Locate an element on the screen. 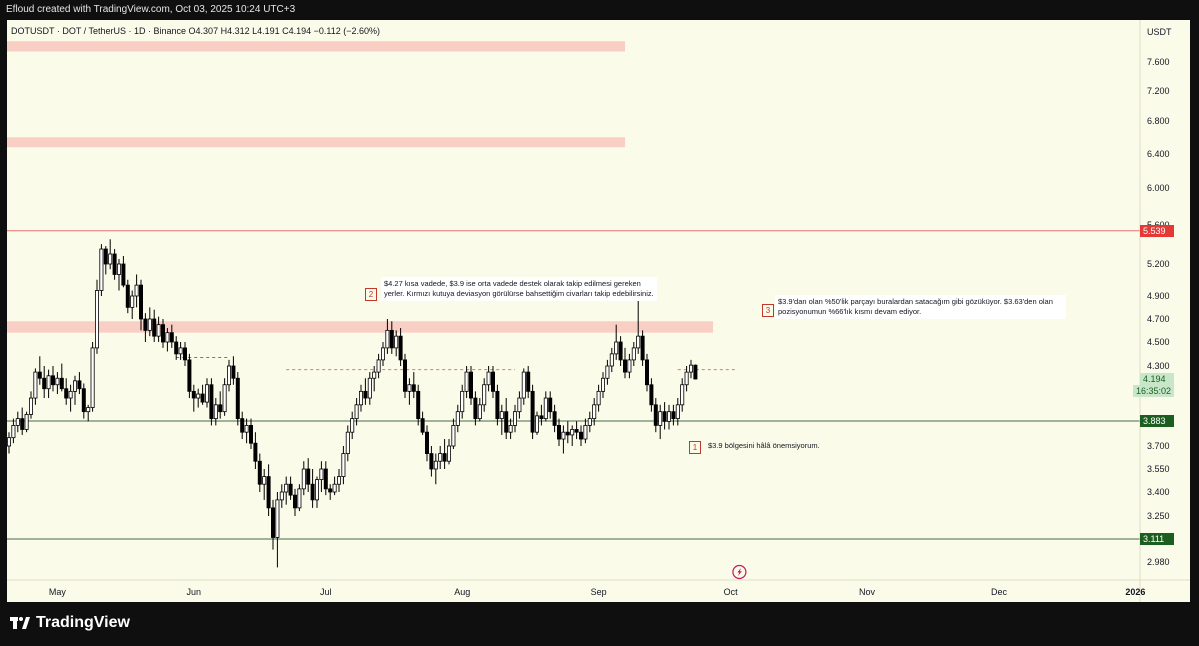 Image resolution: width=1199 pixels, height=646 pixels. lightning-icon is located at coordinates (739, 572).